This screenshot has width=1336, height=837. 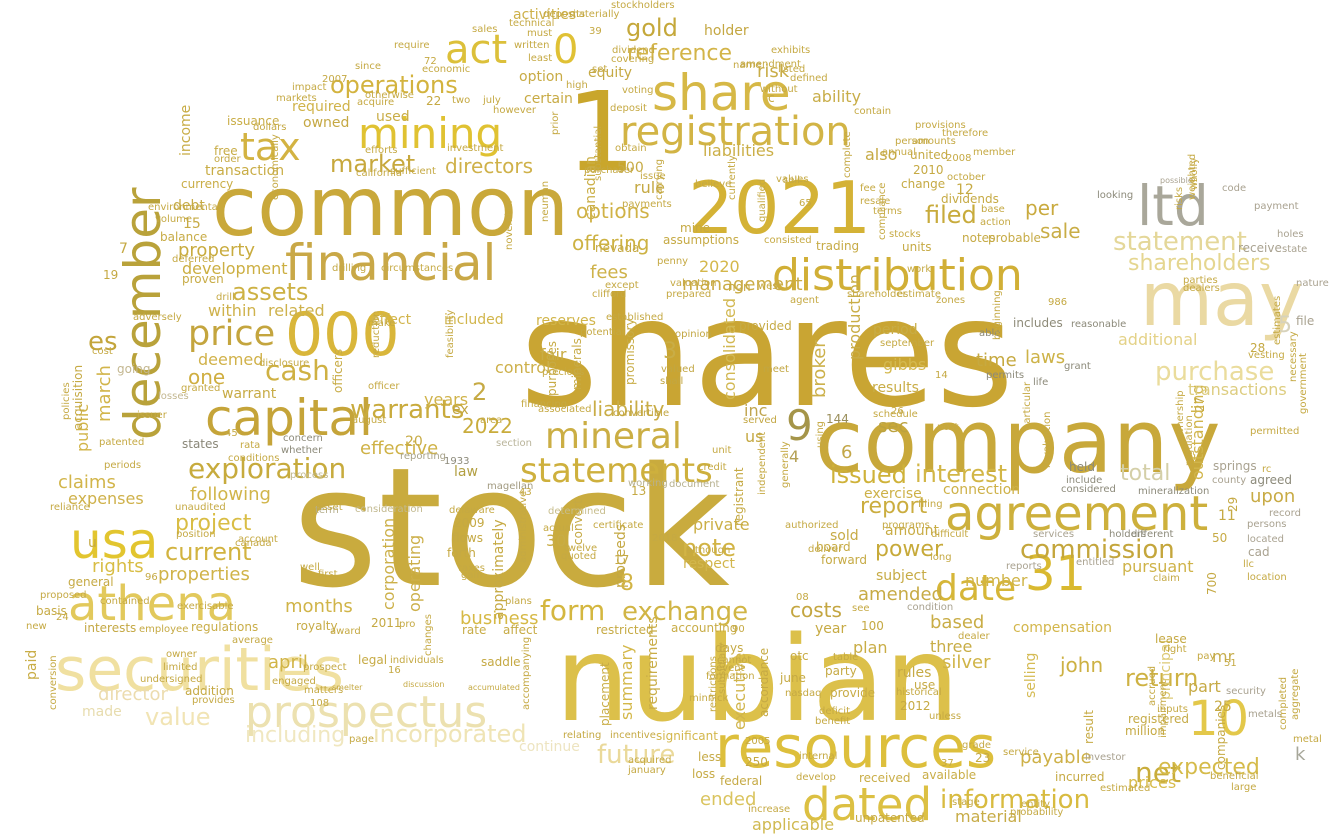 What do you see at coordinates (868, 475) in the screenshot?
I see `cloud-word: issued` at bounding box center [868, 475].